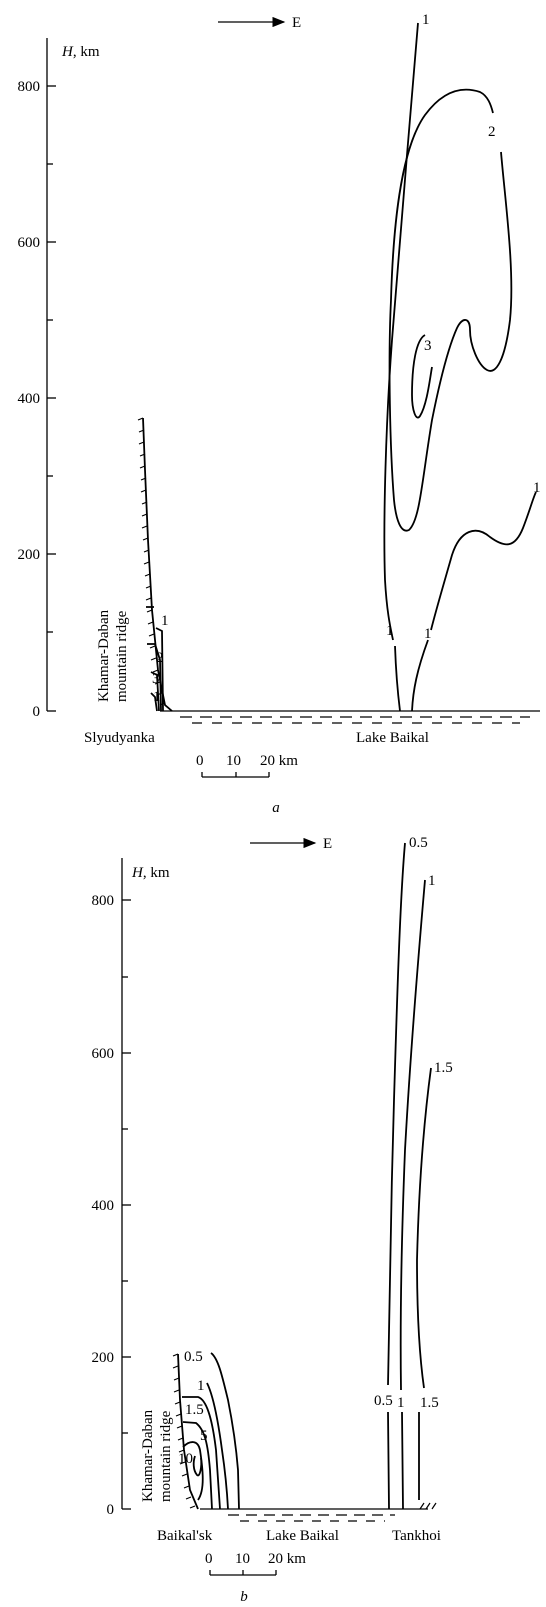 The width and height of the screenshot is (546, 1607). I want to click on isoline-1-east, so click(412, 1194).